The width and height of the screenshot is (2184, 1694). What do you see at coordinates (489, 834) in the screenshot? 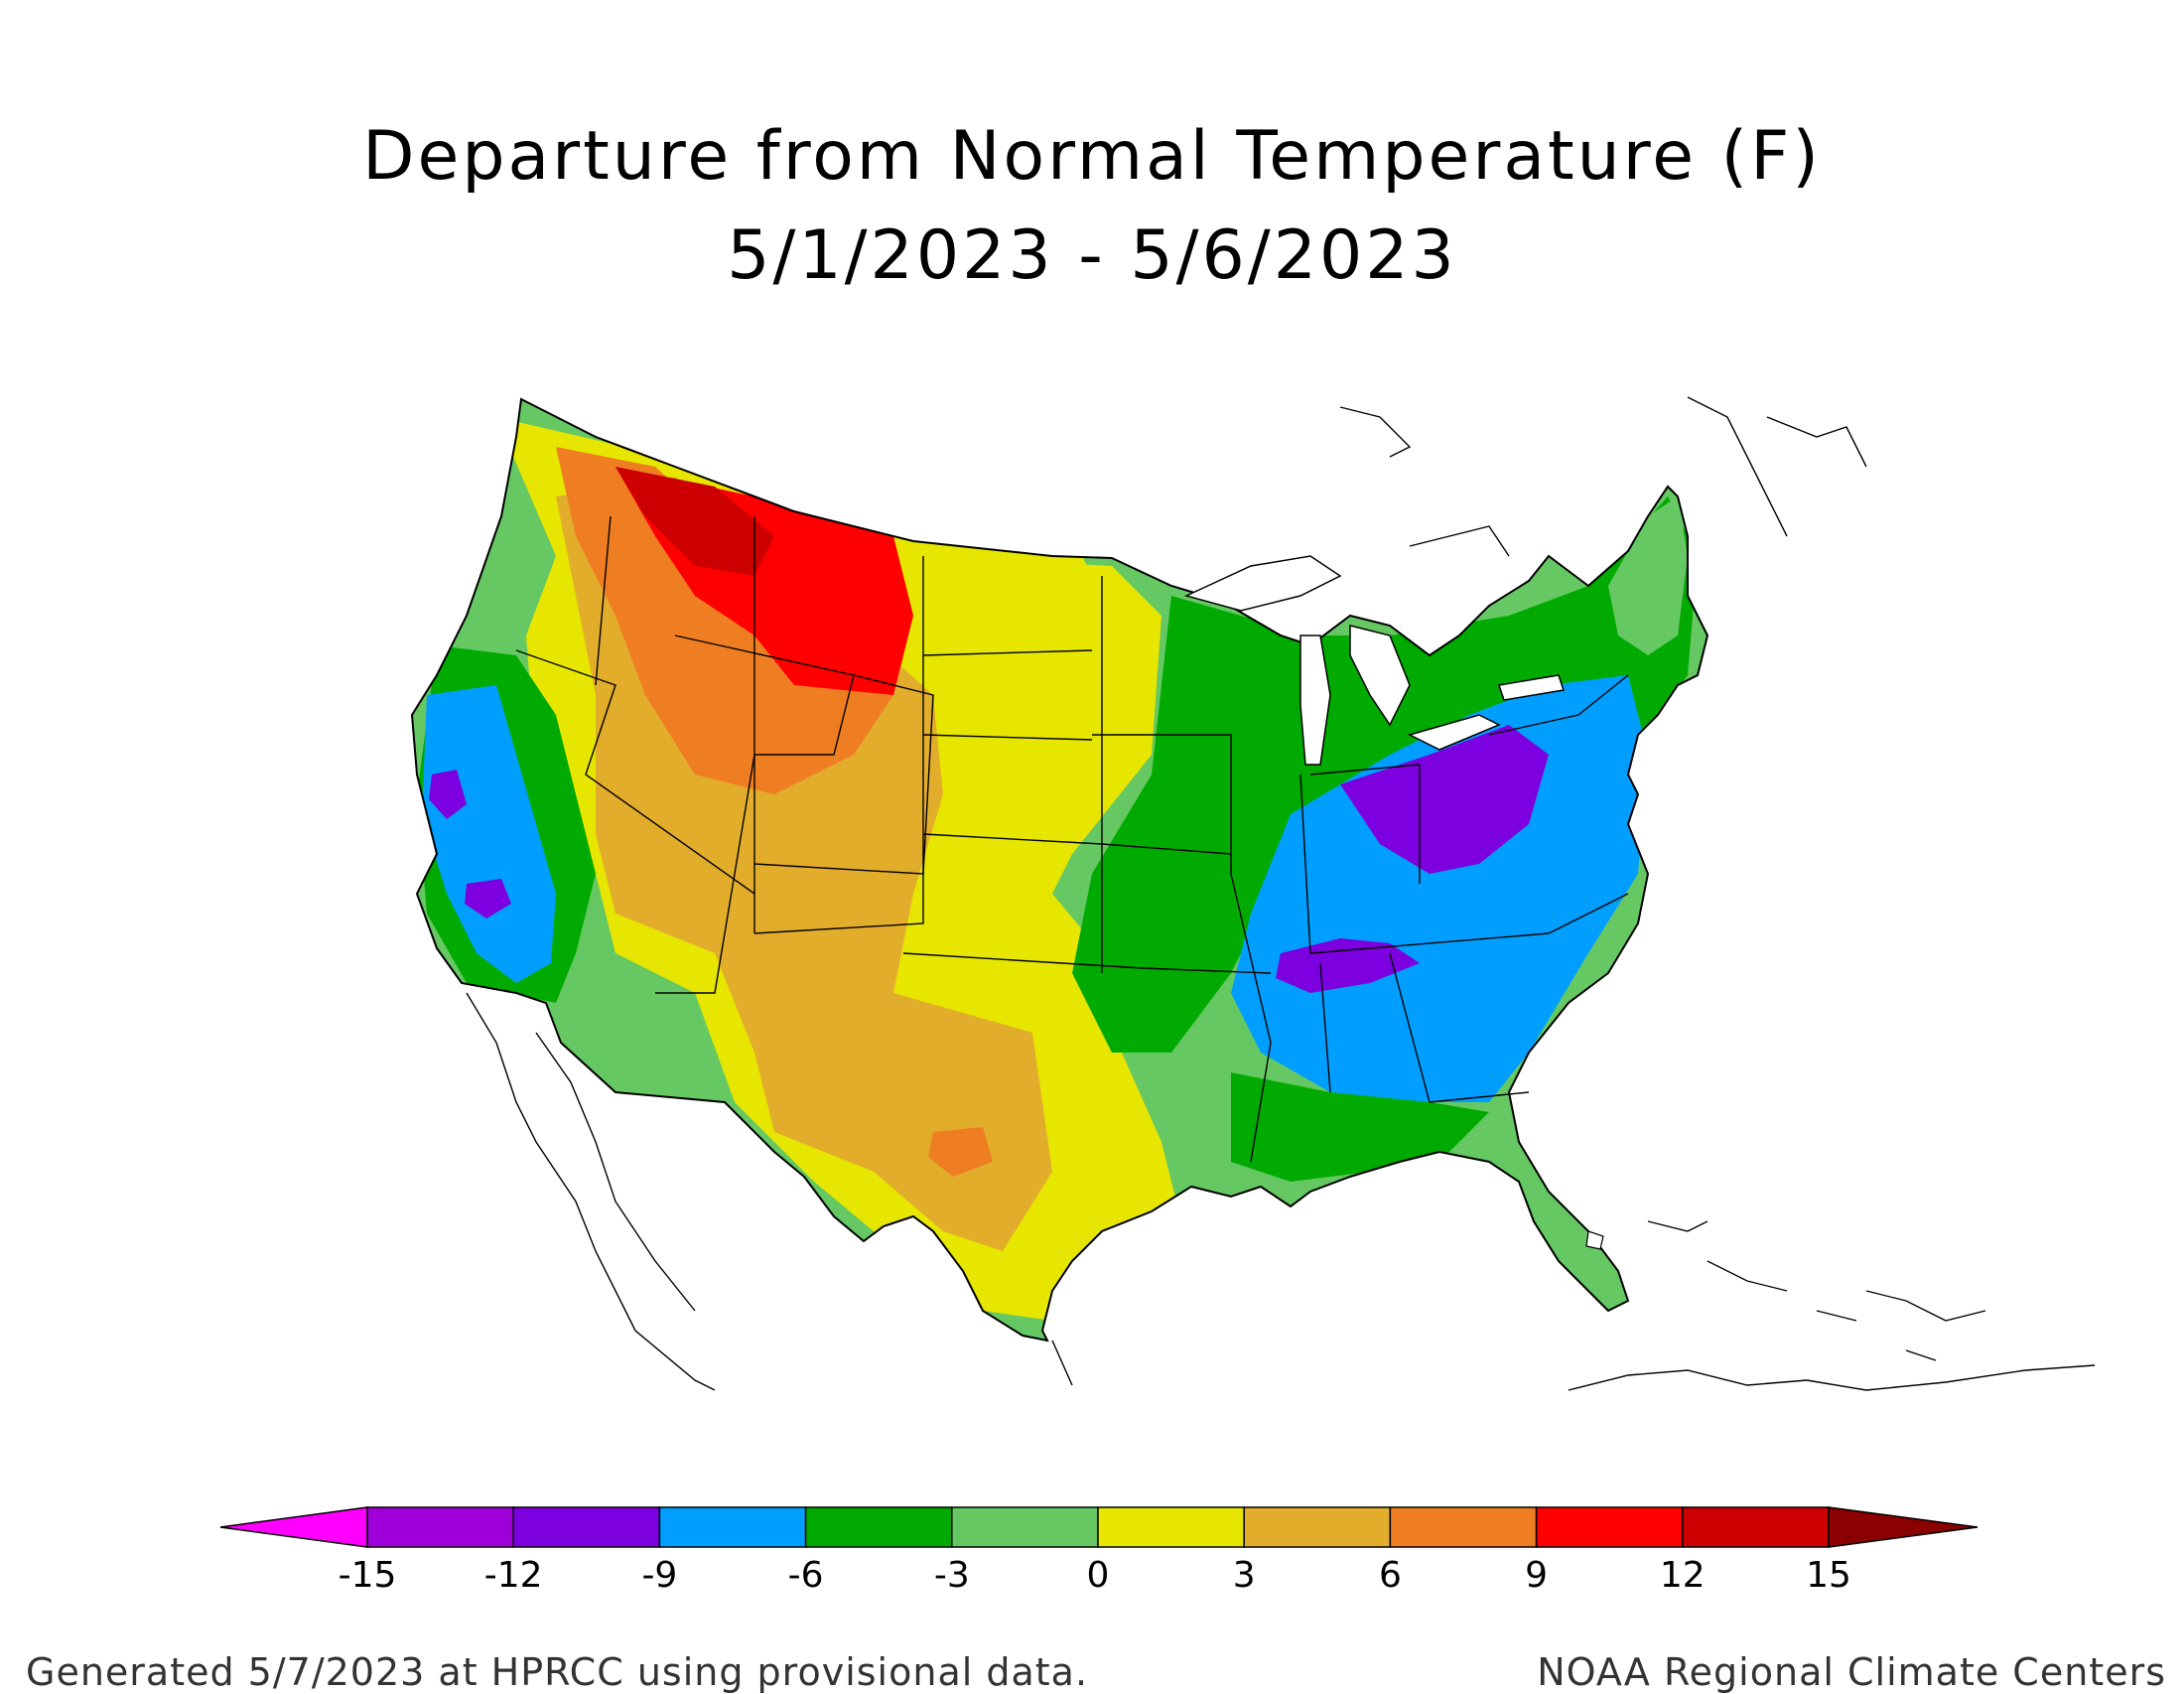
I see `zone-california-blue` at bounding box center [489, 834].